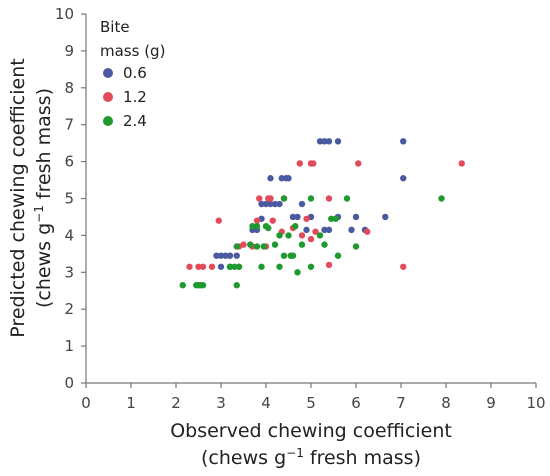 Image resolution: width=550 pixels, height=476 pixels. I want to click on x-axis-title-line1: Observed chewing coefficient, so click(311, 431).